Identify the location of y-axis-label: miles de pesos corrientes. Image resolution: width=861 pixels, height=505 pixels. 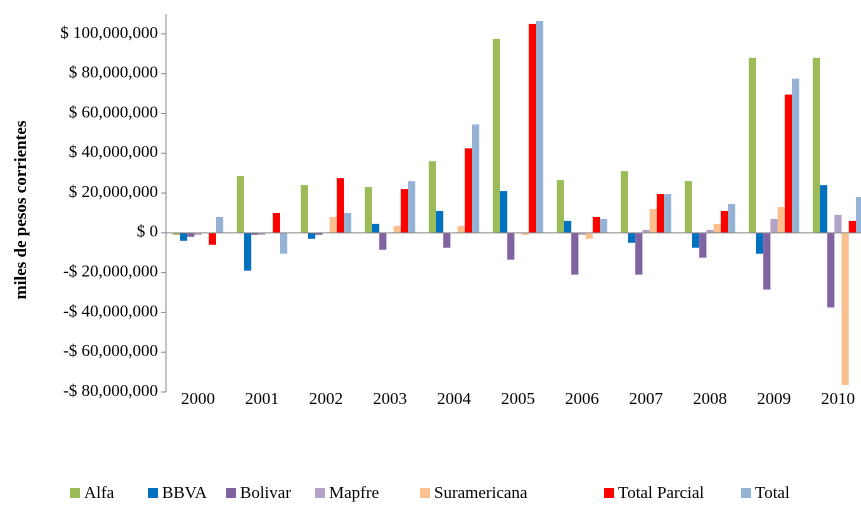
(20, 209).